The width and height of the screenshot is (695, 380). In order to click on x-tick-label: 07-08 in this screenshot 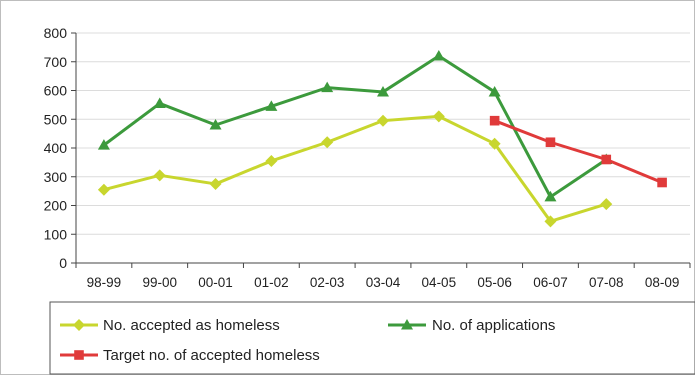, I will do `click(606, 282)`.